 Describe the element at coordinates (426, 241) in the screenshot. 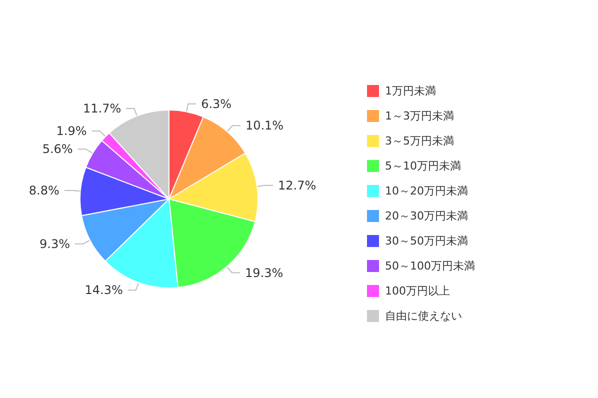

I see `legend-label: 30～50万円未満` at that location.